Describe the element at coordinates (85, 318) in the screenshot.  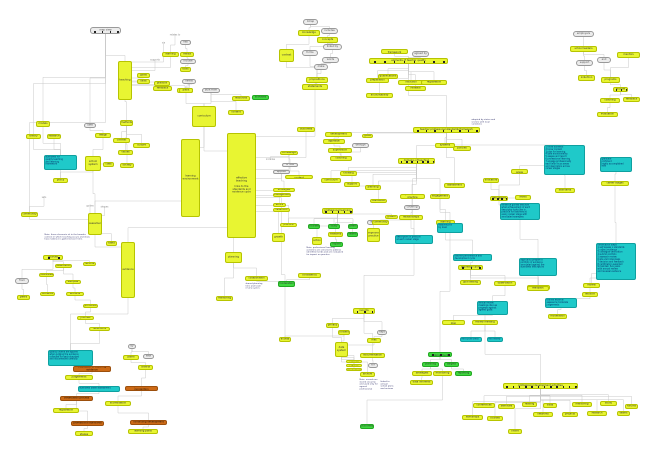
I see `concept-node: journals` at that location.